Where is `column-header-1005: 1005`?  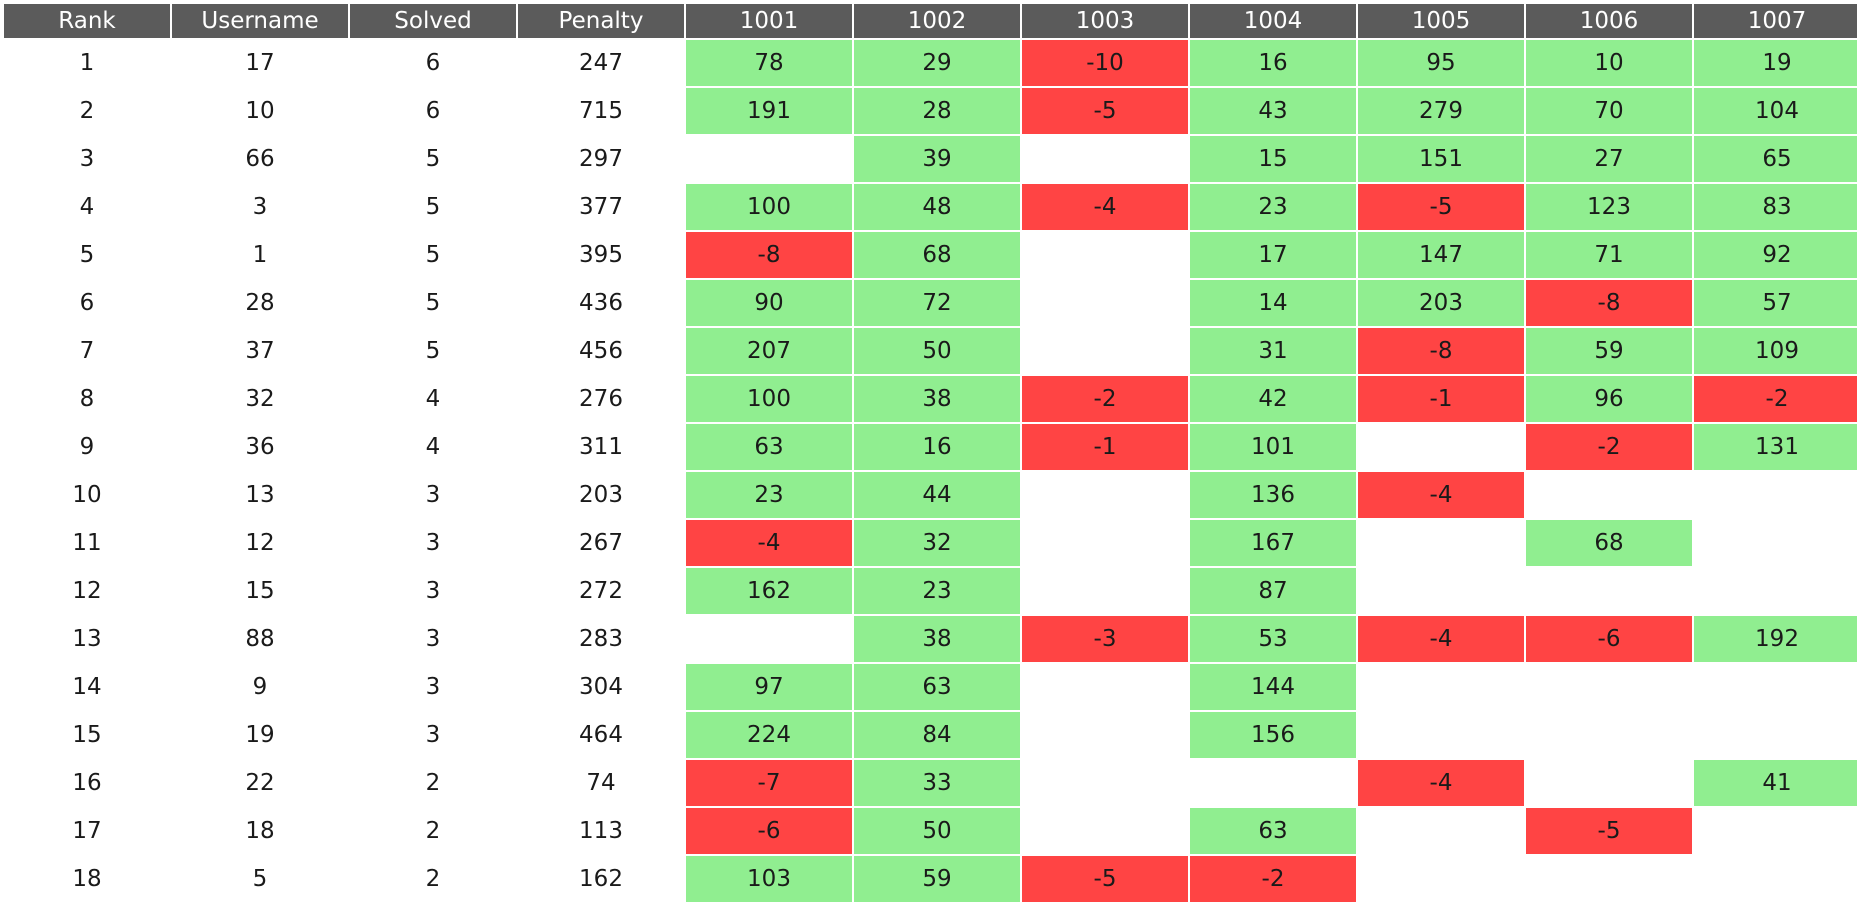
column-header-1005: 1005 is located at coordinates (1441, 21).